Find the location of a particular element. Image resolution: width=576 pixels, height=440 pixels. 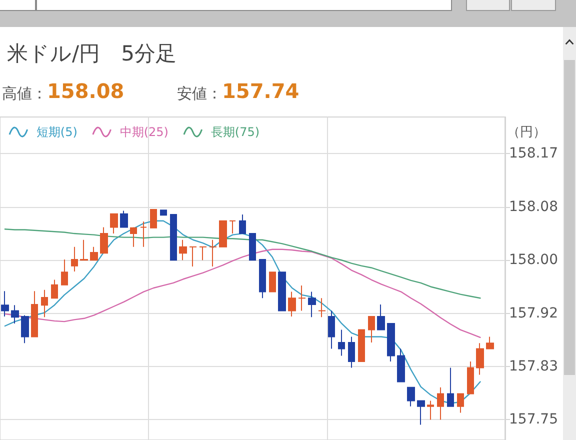

y-tick-label: 157.83 is located at coordinates (533, 366).